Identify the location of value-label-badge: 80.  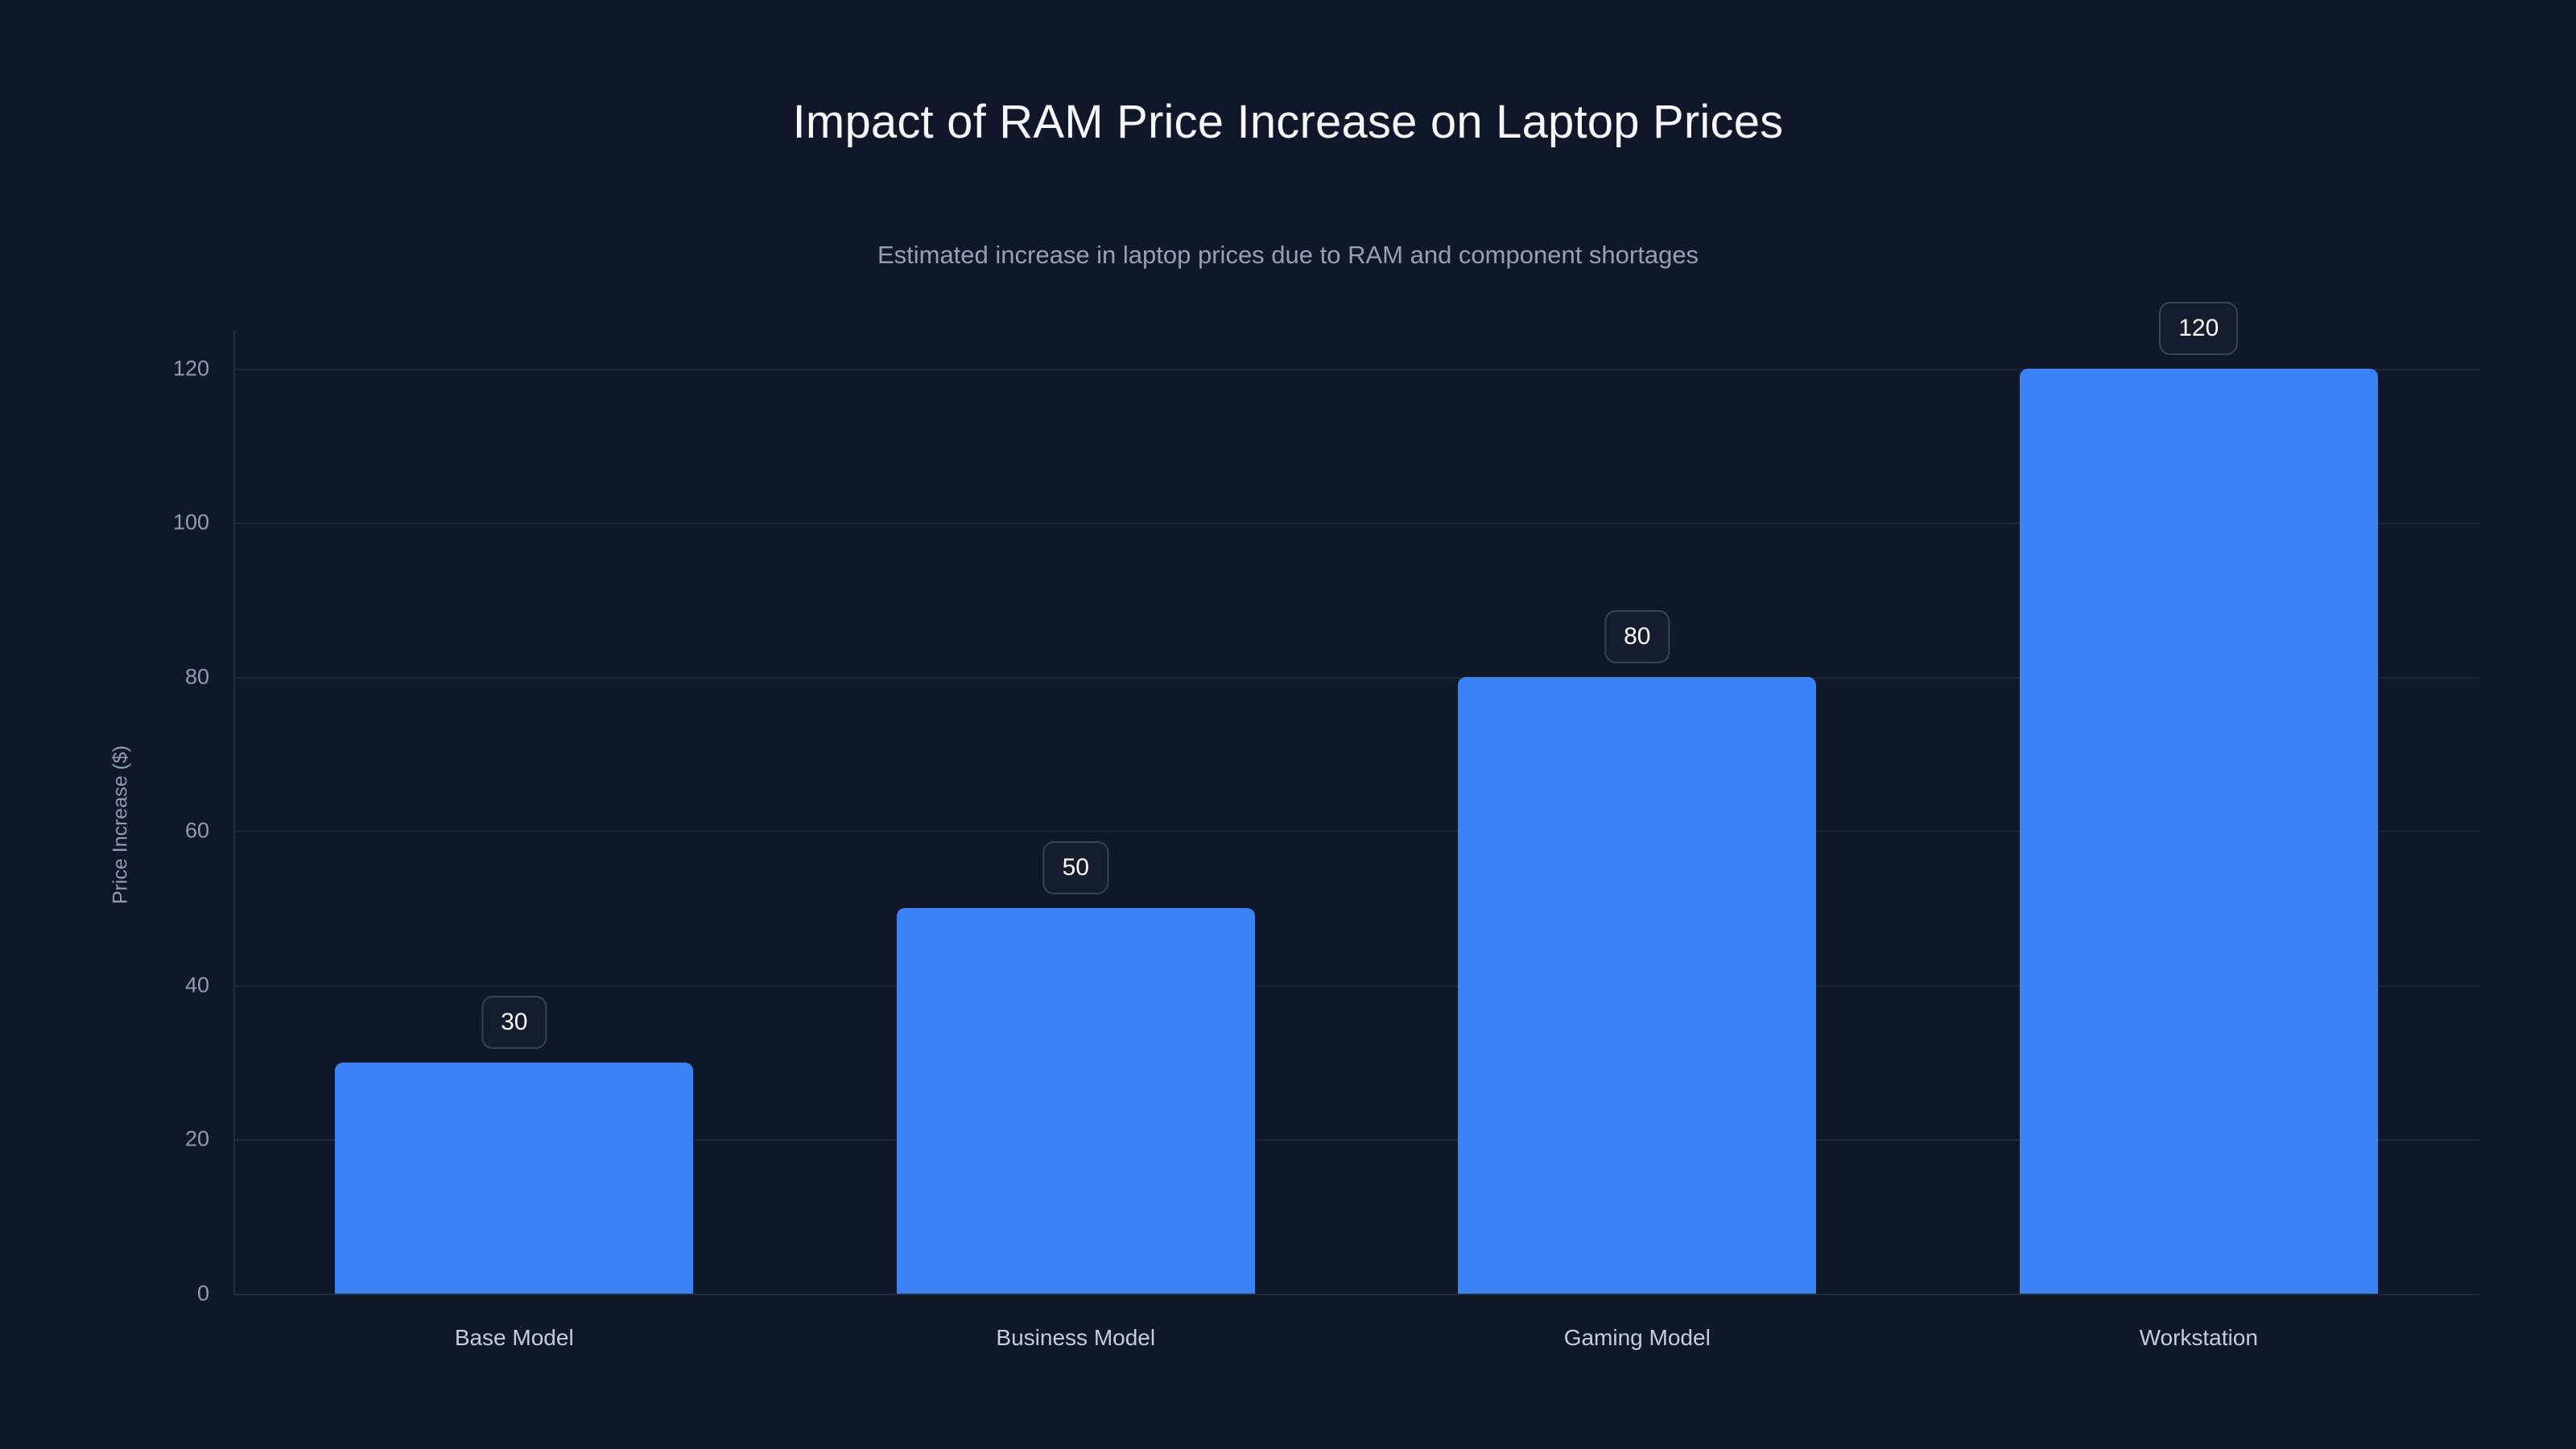
(1637, 636).